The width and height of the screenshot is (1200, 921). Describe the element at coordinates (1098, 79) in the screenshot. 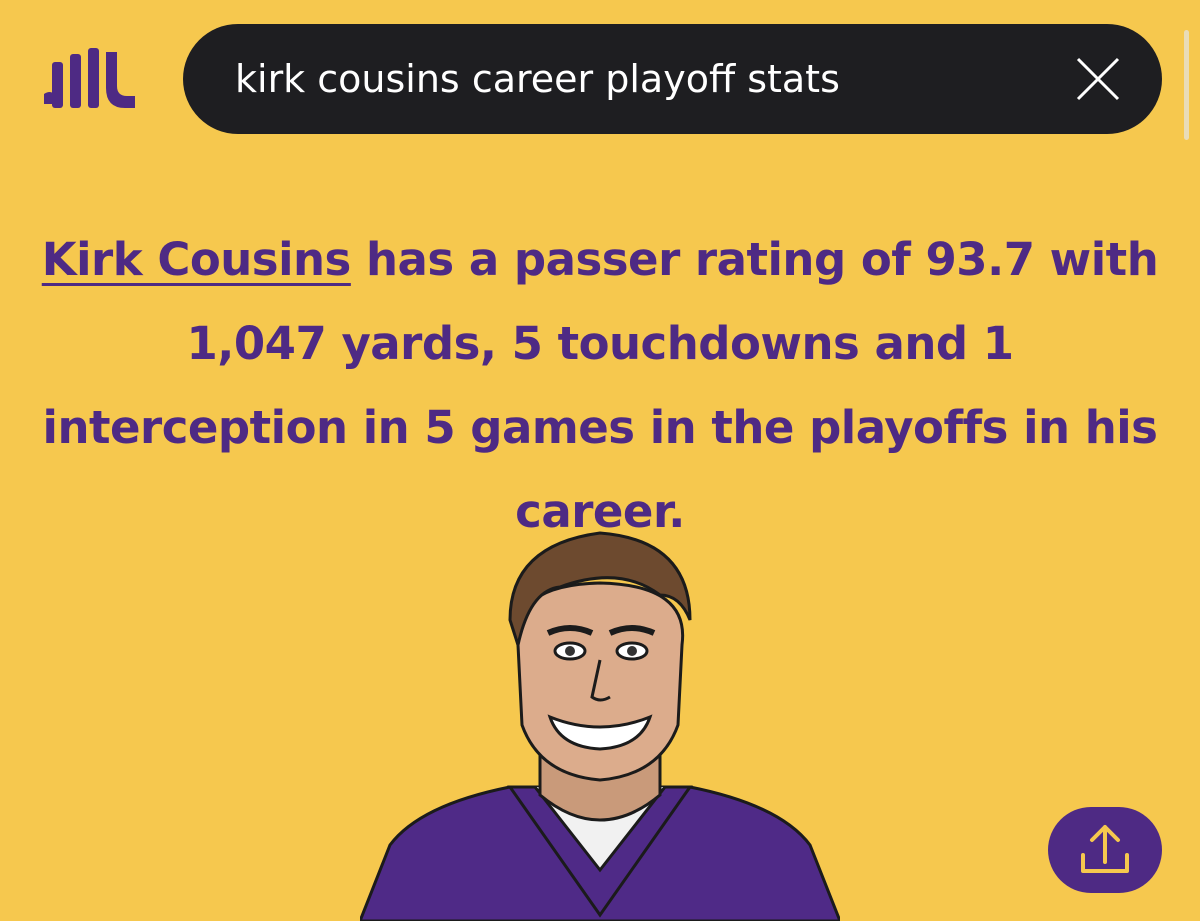

I see `clear-button` at that location.